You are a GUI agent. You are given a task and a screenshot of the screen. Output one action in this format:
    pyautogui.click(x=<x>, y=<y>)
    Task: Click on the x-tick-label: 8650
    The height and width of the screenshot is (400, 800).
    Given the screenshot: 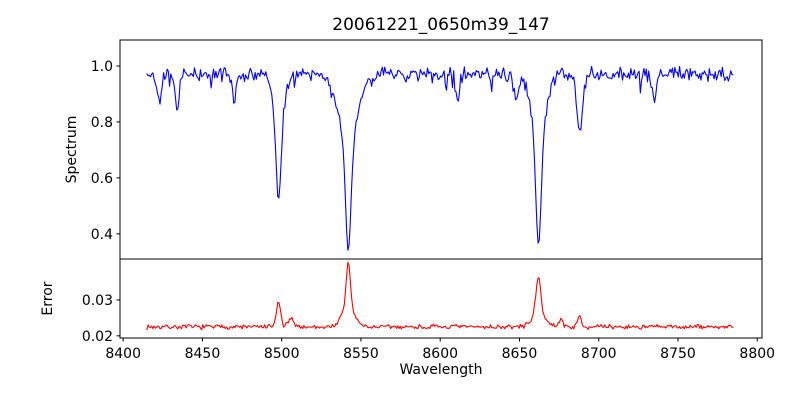 What is the action you would take?
    pyautogui.click(x=520, y=354)
    